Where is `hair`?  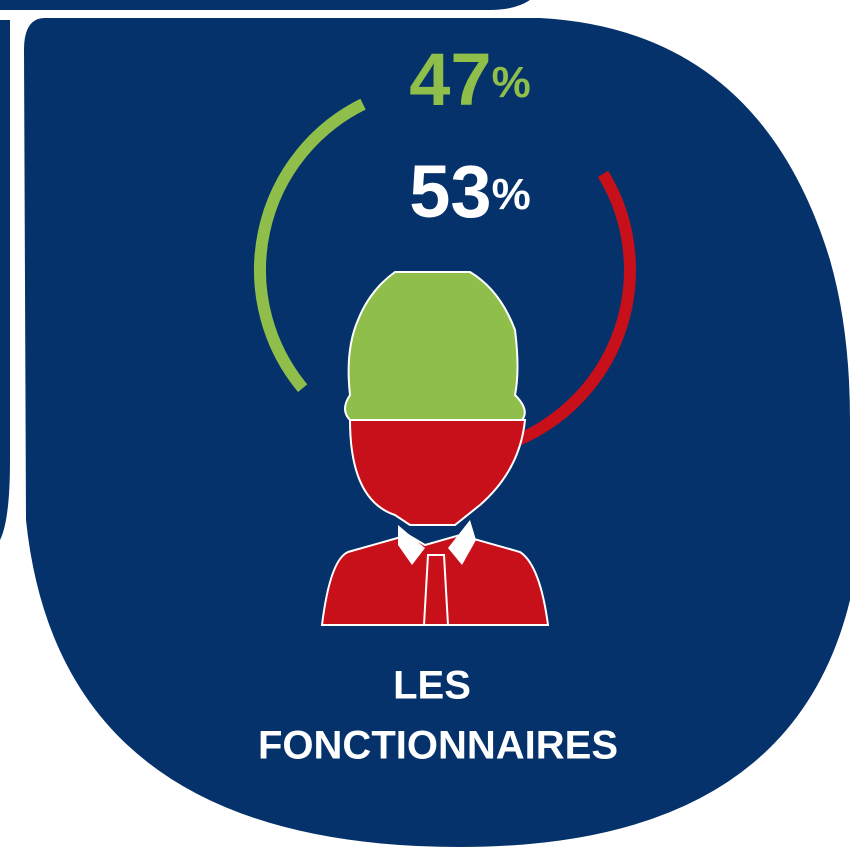 hair is located at coordinates (435, 346).